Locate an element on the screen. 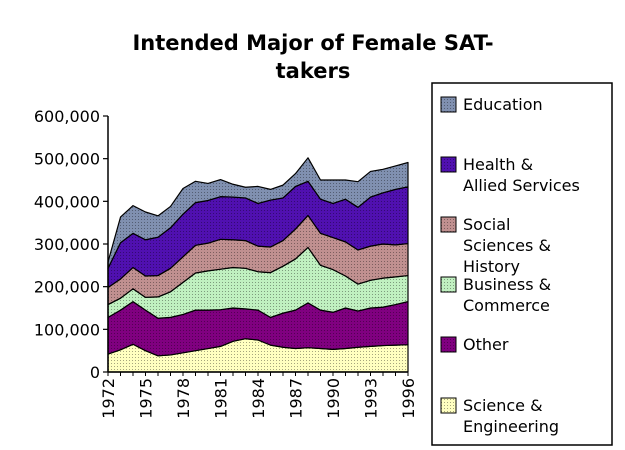 Image resolution: width=625 pixels, height=450 pixels. x-tick-label: 1984 is located at coordinates (258, 398).